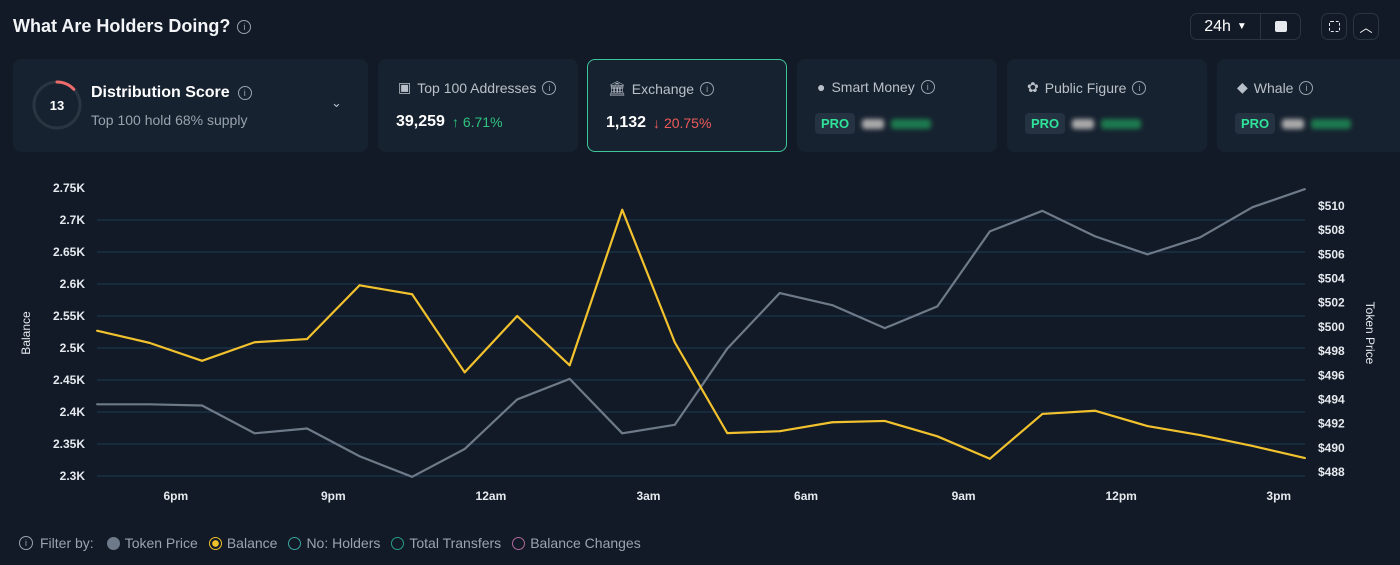  What do you see at coordinates (405, 87) in the screenshot?
I see `wallet-icon: ▣` at bounding box center [405, 87].